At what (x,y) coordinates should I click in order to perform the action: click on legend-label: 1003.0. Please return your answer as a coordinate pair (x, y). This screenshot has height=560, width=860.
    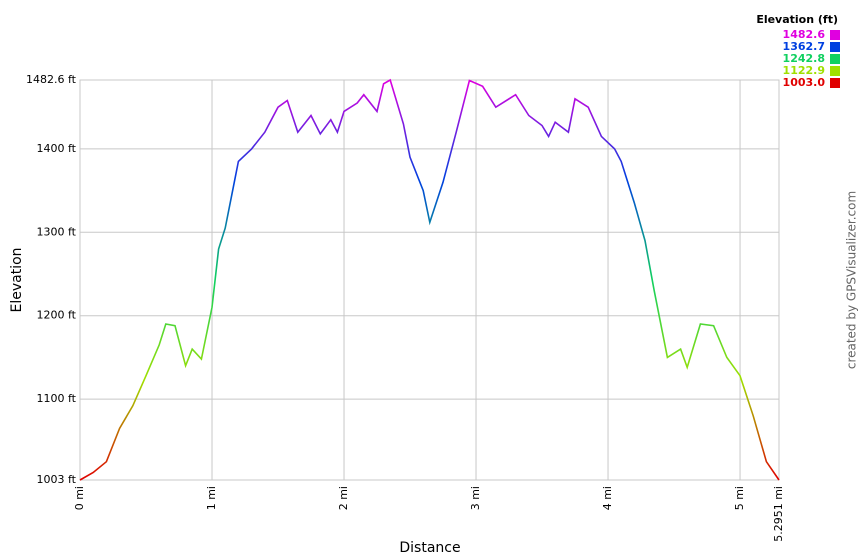
    Looking at the image, I should click on (804, 82).